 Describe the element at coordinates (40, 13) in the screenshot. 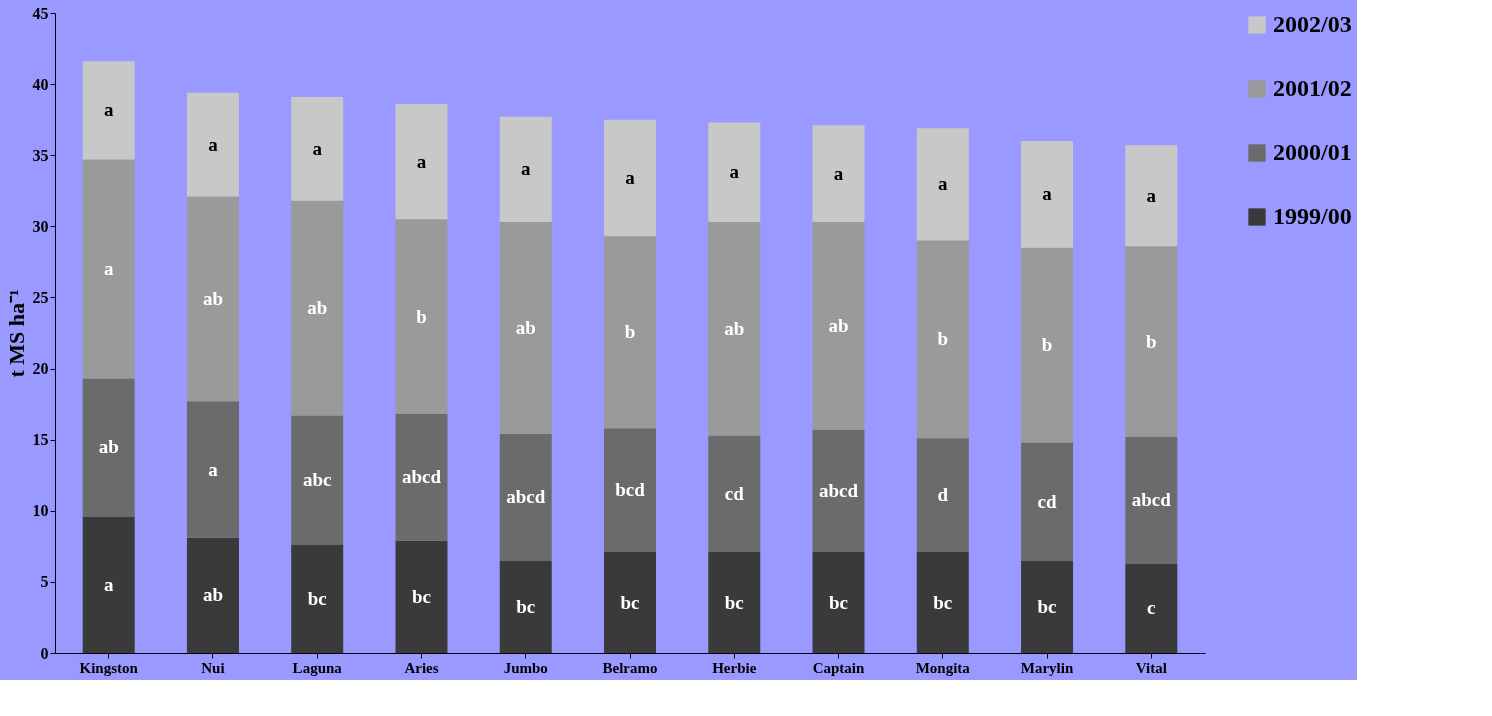

I see `y-tick-label: 45` at that location.